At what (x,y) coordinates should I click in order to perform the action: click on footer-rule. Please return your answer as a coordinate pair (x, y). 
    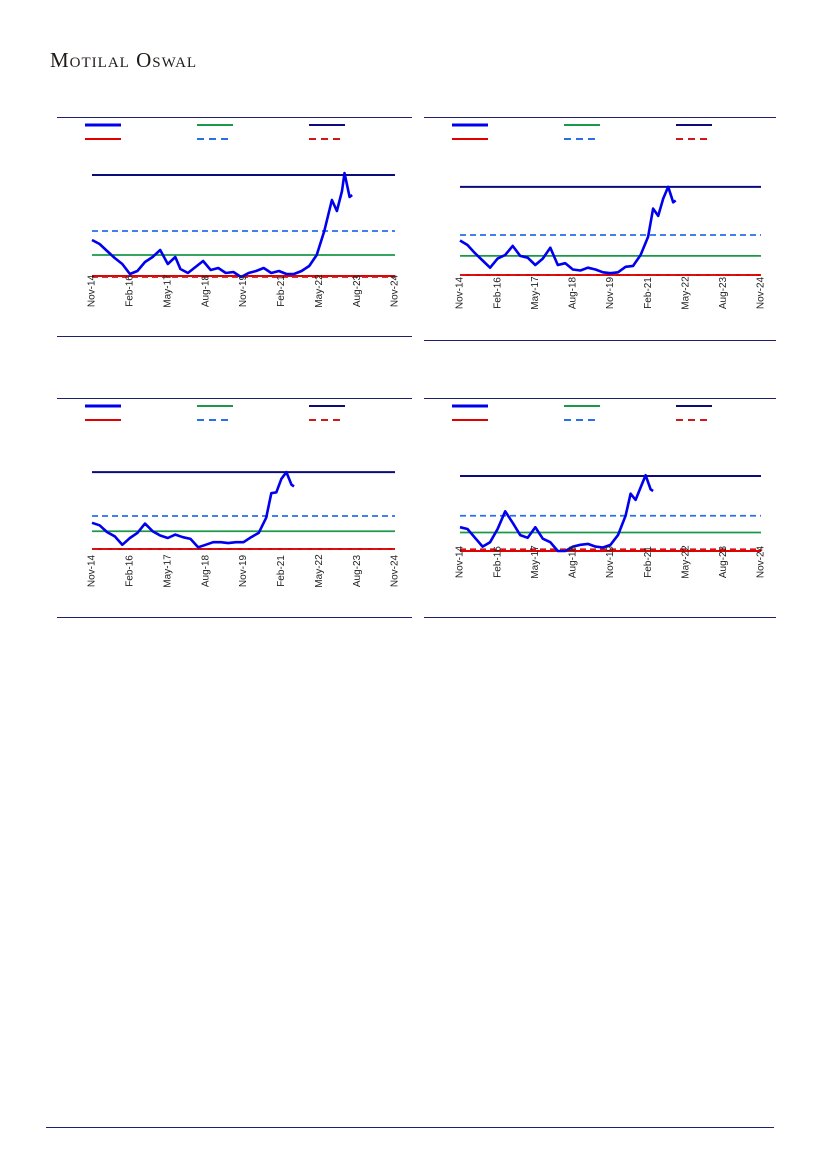
    Looking at the image, I should click on (410, 1127).